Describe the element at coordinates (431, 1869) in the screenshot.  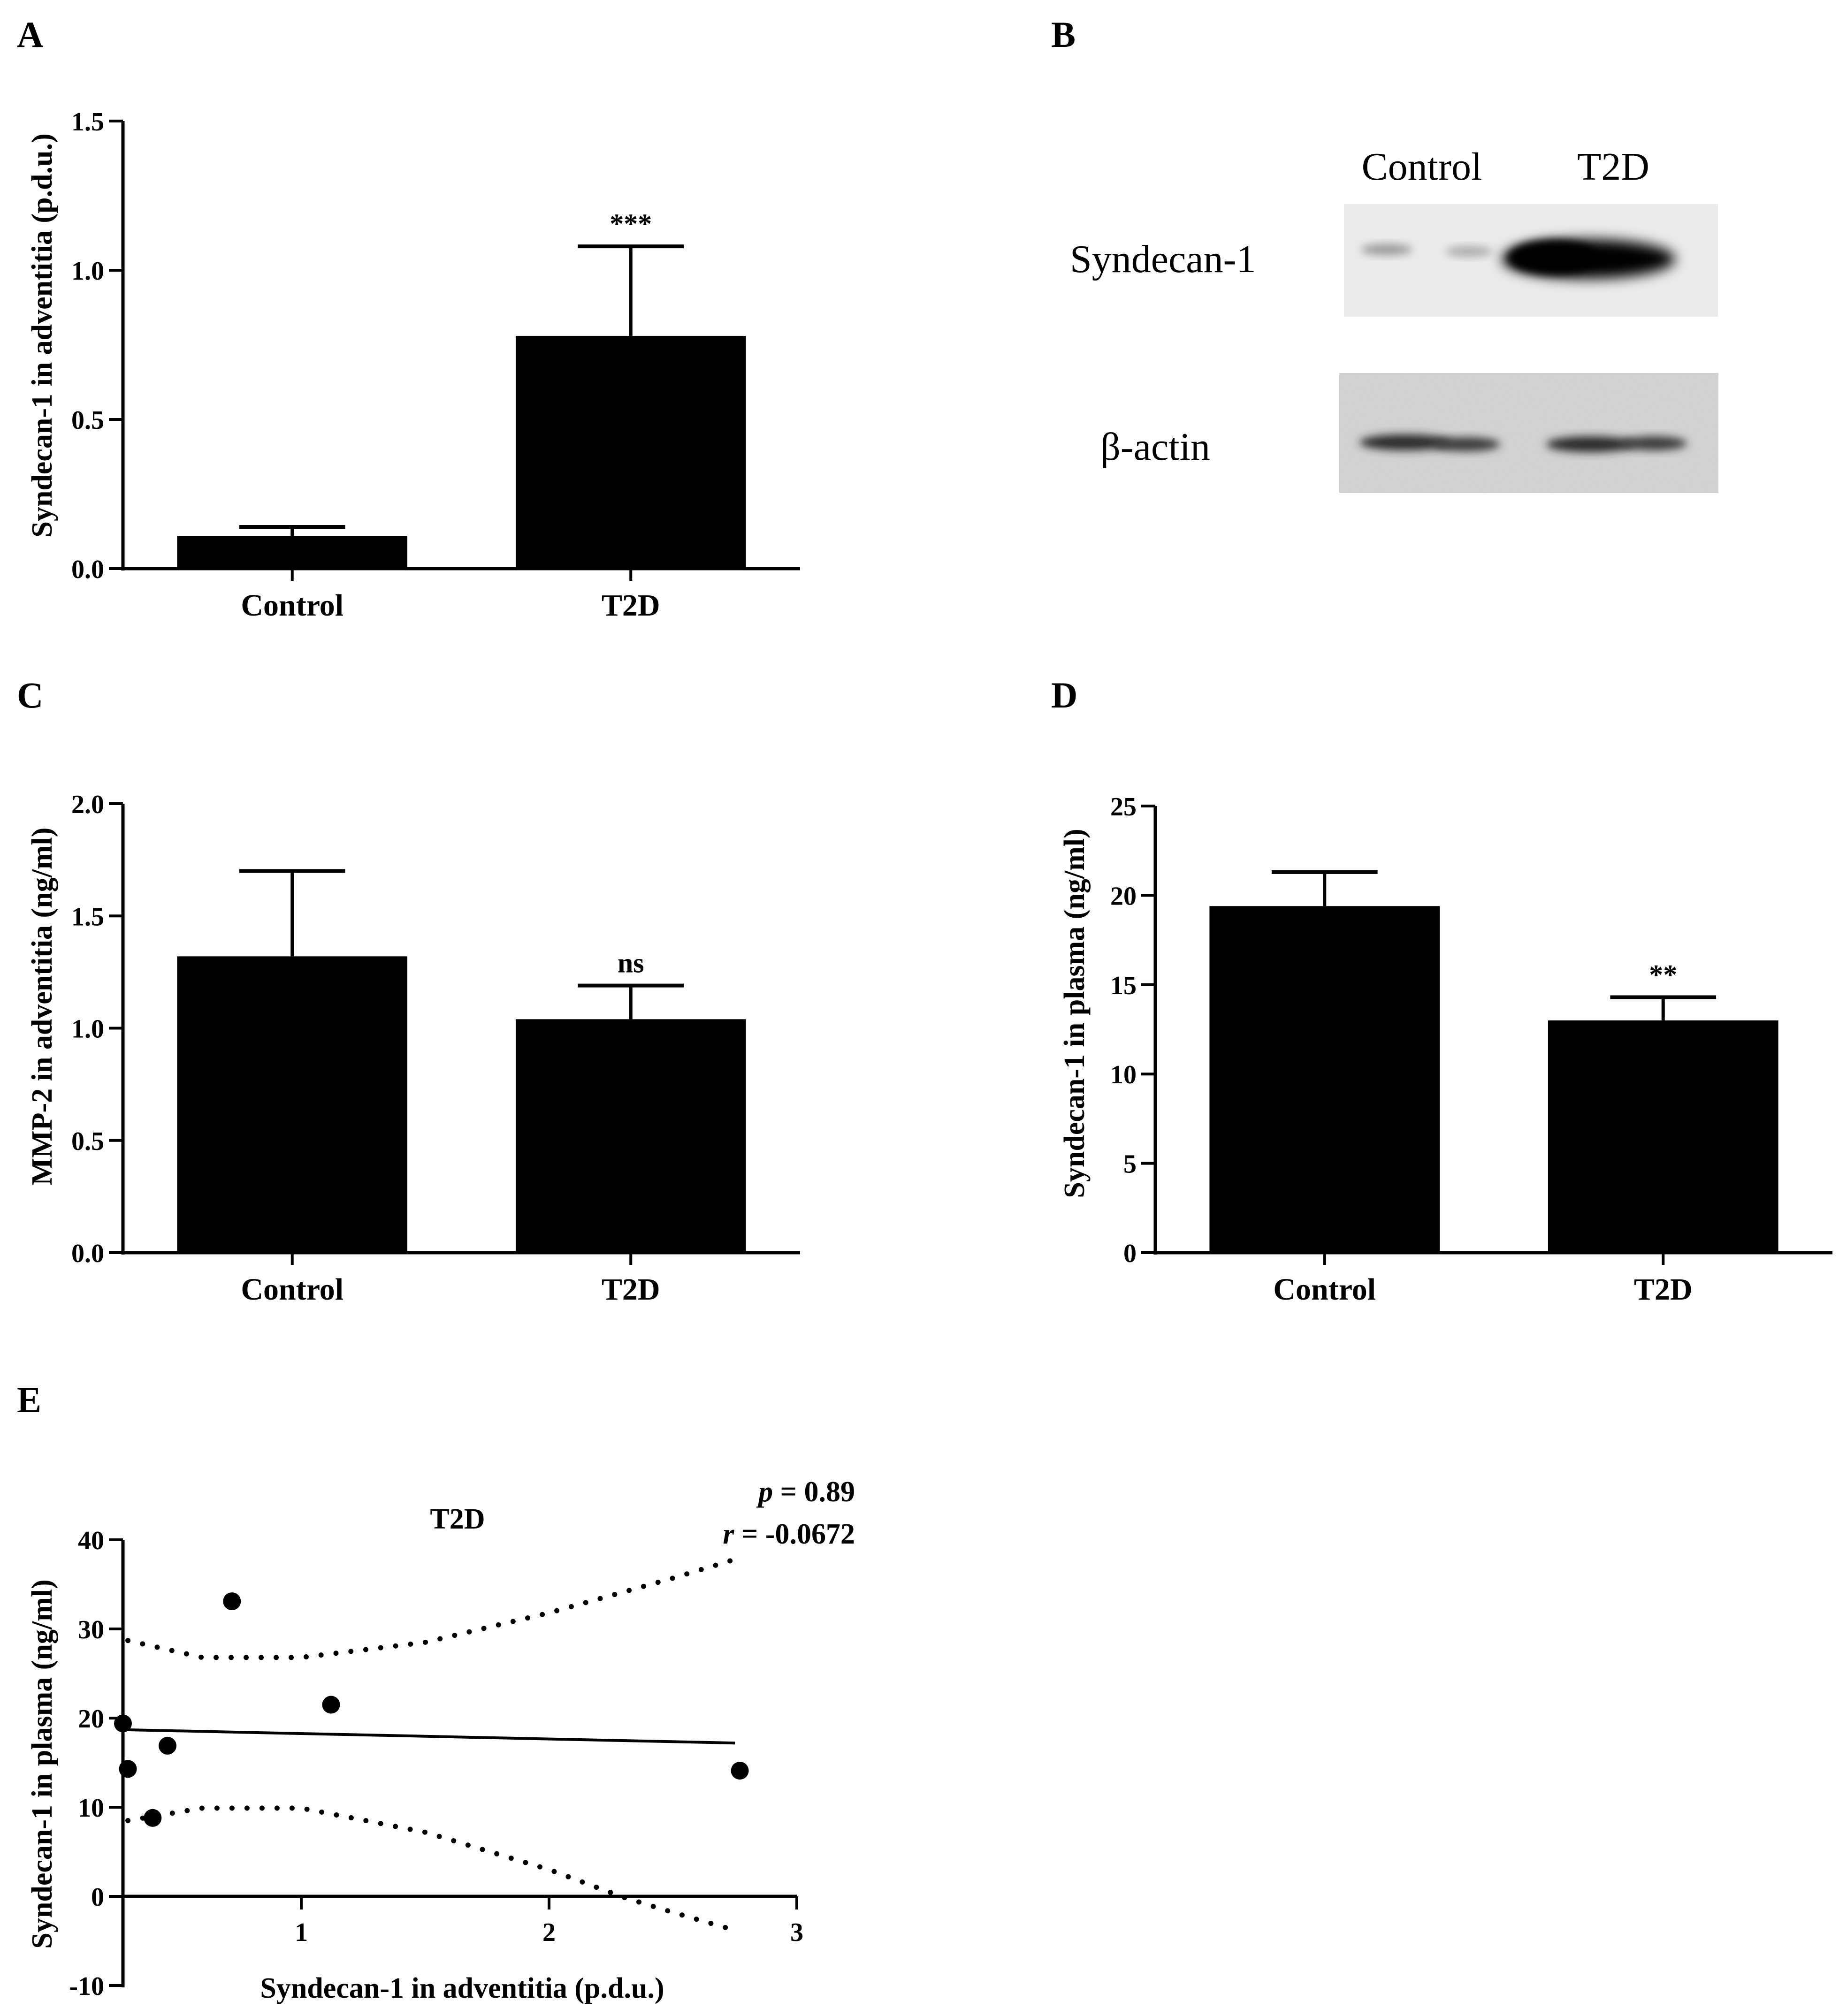
I see `panel-e-confidence-band-lower` at that location.